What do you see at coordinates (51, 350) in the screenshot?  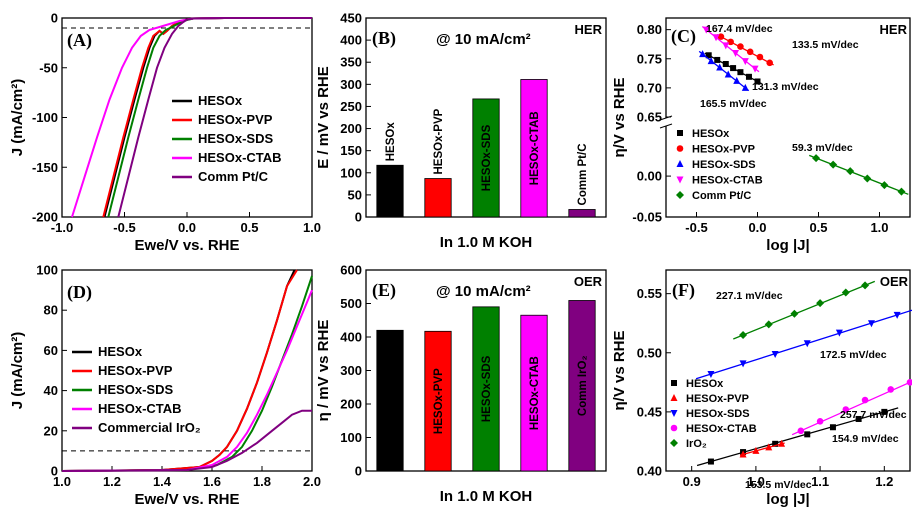 I see `y-tick-label: 60` at bounding box center [51, 350].